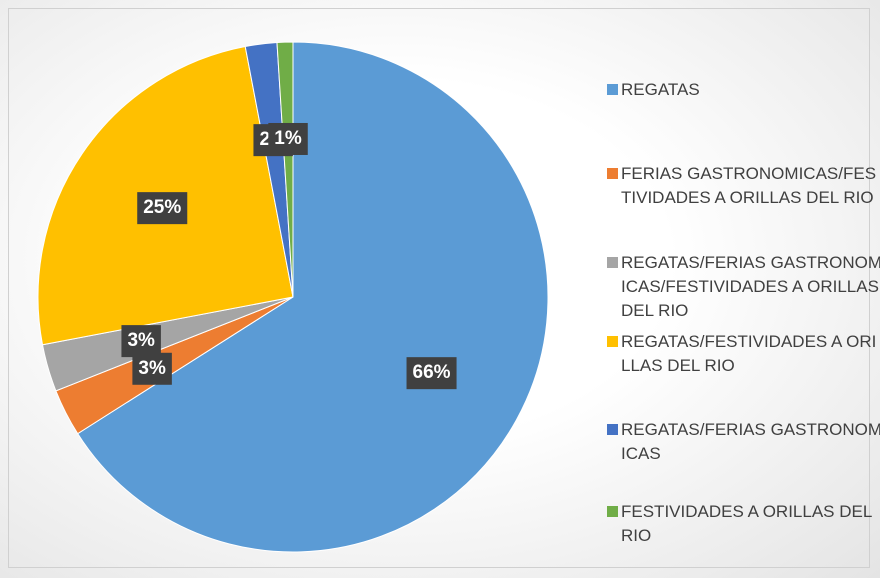 The image size is (880, 578). Describe the element at coordinates (743, 90) in the screenshot. I see `legend-entry: REGATAS` at that location.